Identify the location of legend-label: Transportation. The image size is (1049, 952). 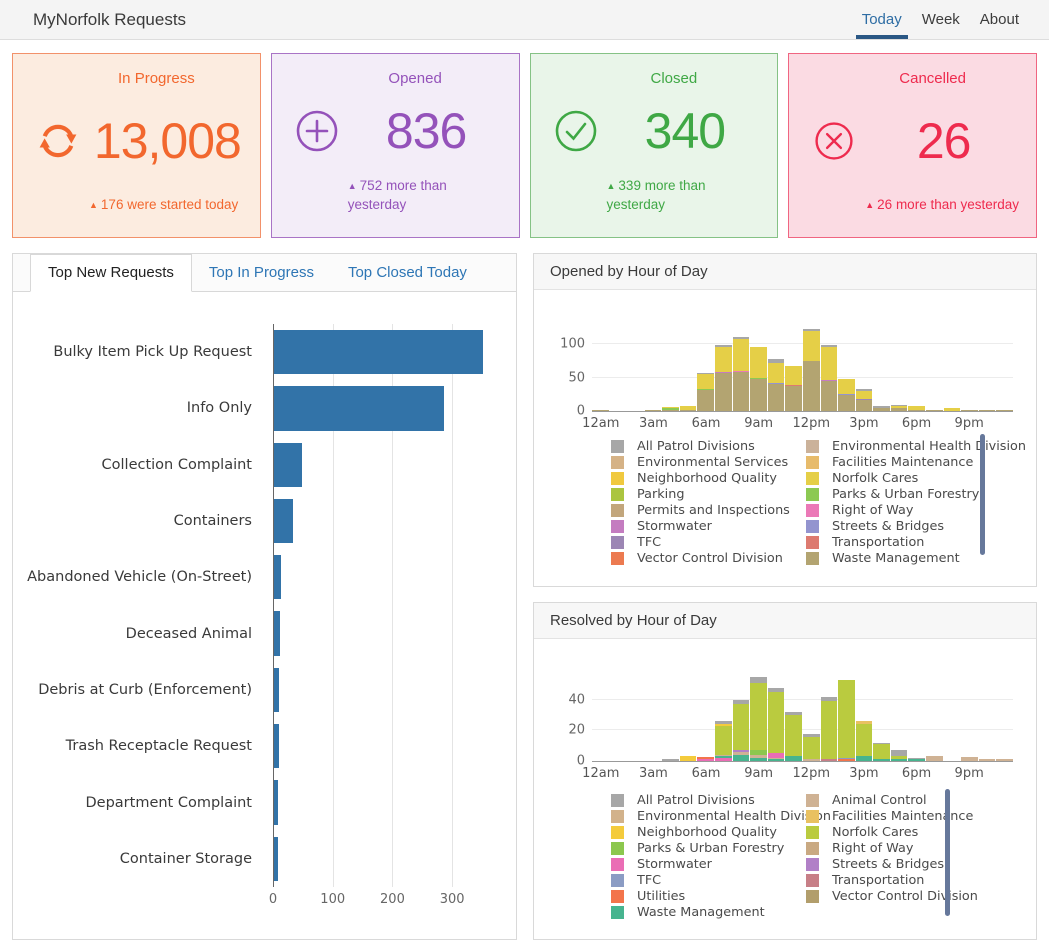
(878, 881).